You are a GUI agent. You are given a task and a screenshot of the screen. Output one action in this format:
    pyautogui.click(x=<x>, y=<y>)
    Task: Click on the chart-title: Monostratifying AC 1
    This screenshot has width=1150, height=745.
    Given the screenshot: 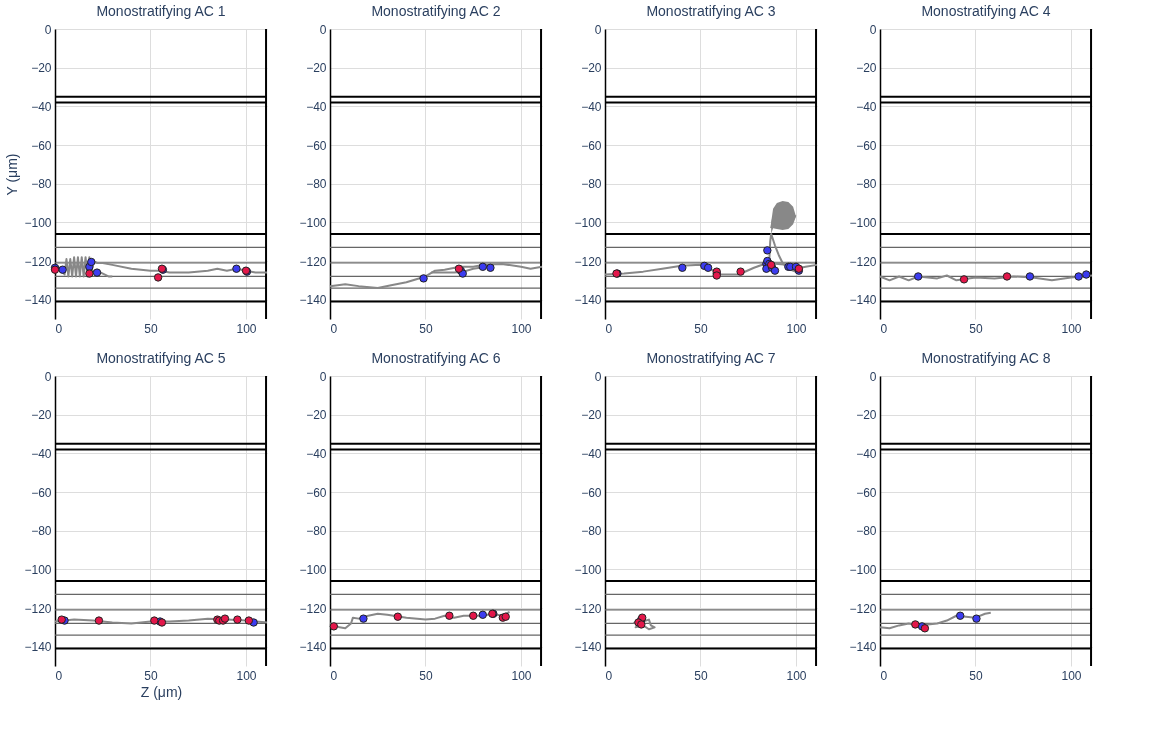 What is the action you would take?
    pyautogui.click(x=161, y=11)
    